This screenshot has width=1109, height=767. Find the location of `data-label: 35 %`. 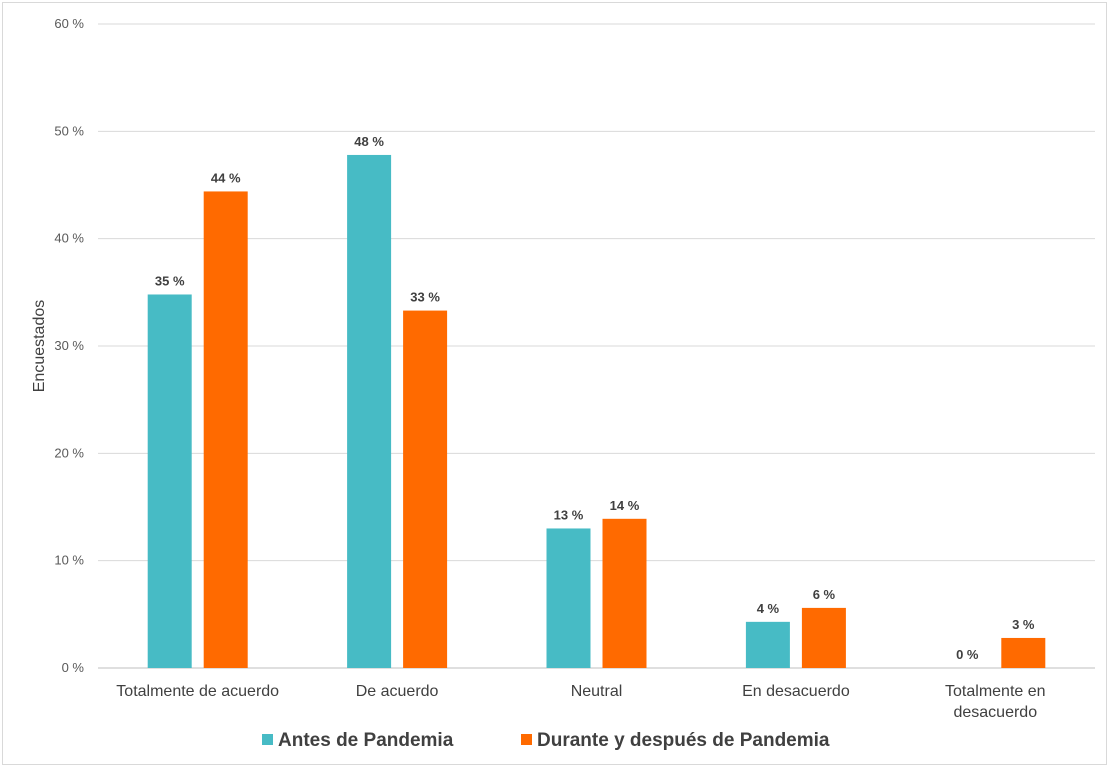

data-label: 35 % is located at coordinates (170, 280).